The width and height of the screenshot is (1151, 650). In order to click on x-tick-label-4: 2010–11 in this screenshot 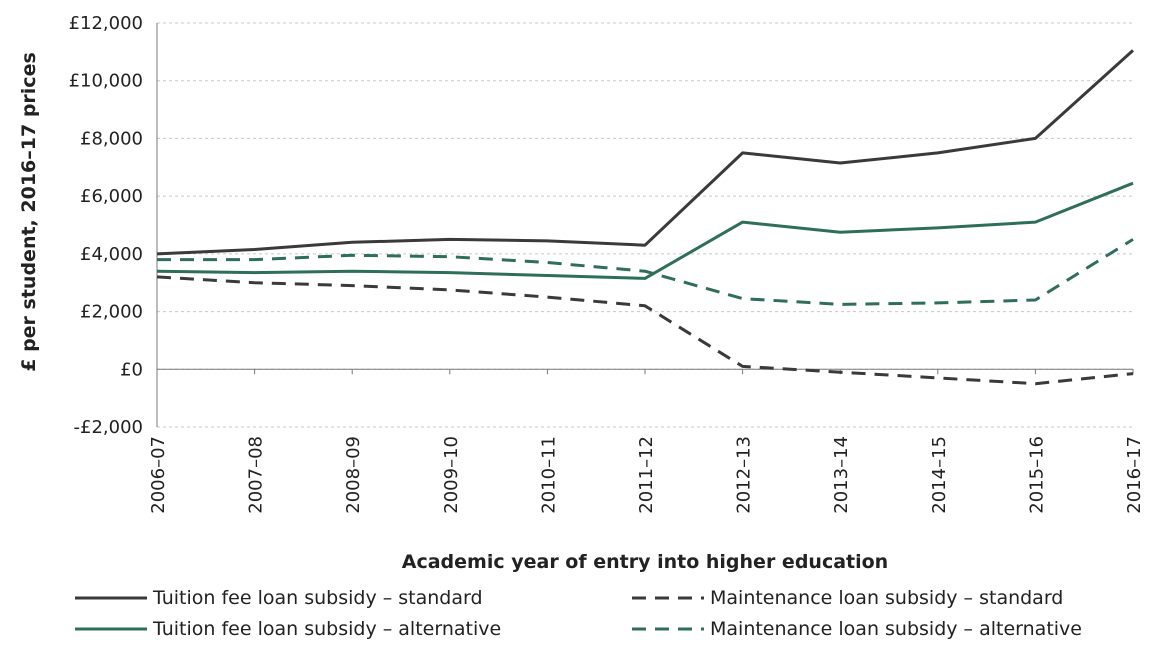, I will do `click(548, 475)`.